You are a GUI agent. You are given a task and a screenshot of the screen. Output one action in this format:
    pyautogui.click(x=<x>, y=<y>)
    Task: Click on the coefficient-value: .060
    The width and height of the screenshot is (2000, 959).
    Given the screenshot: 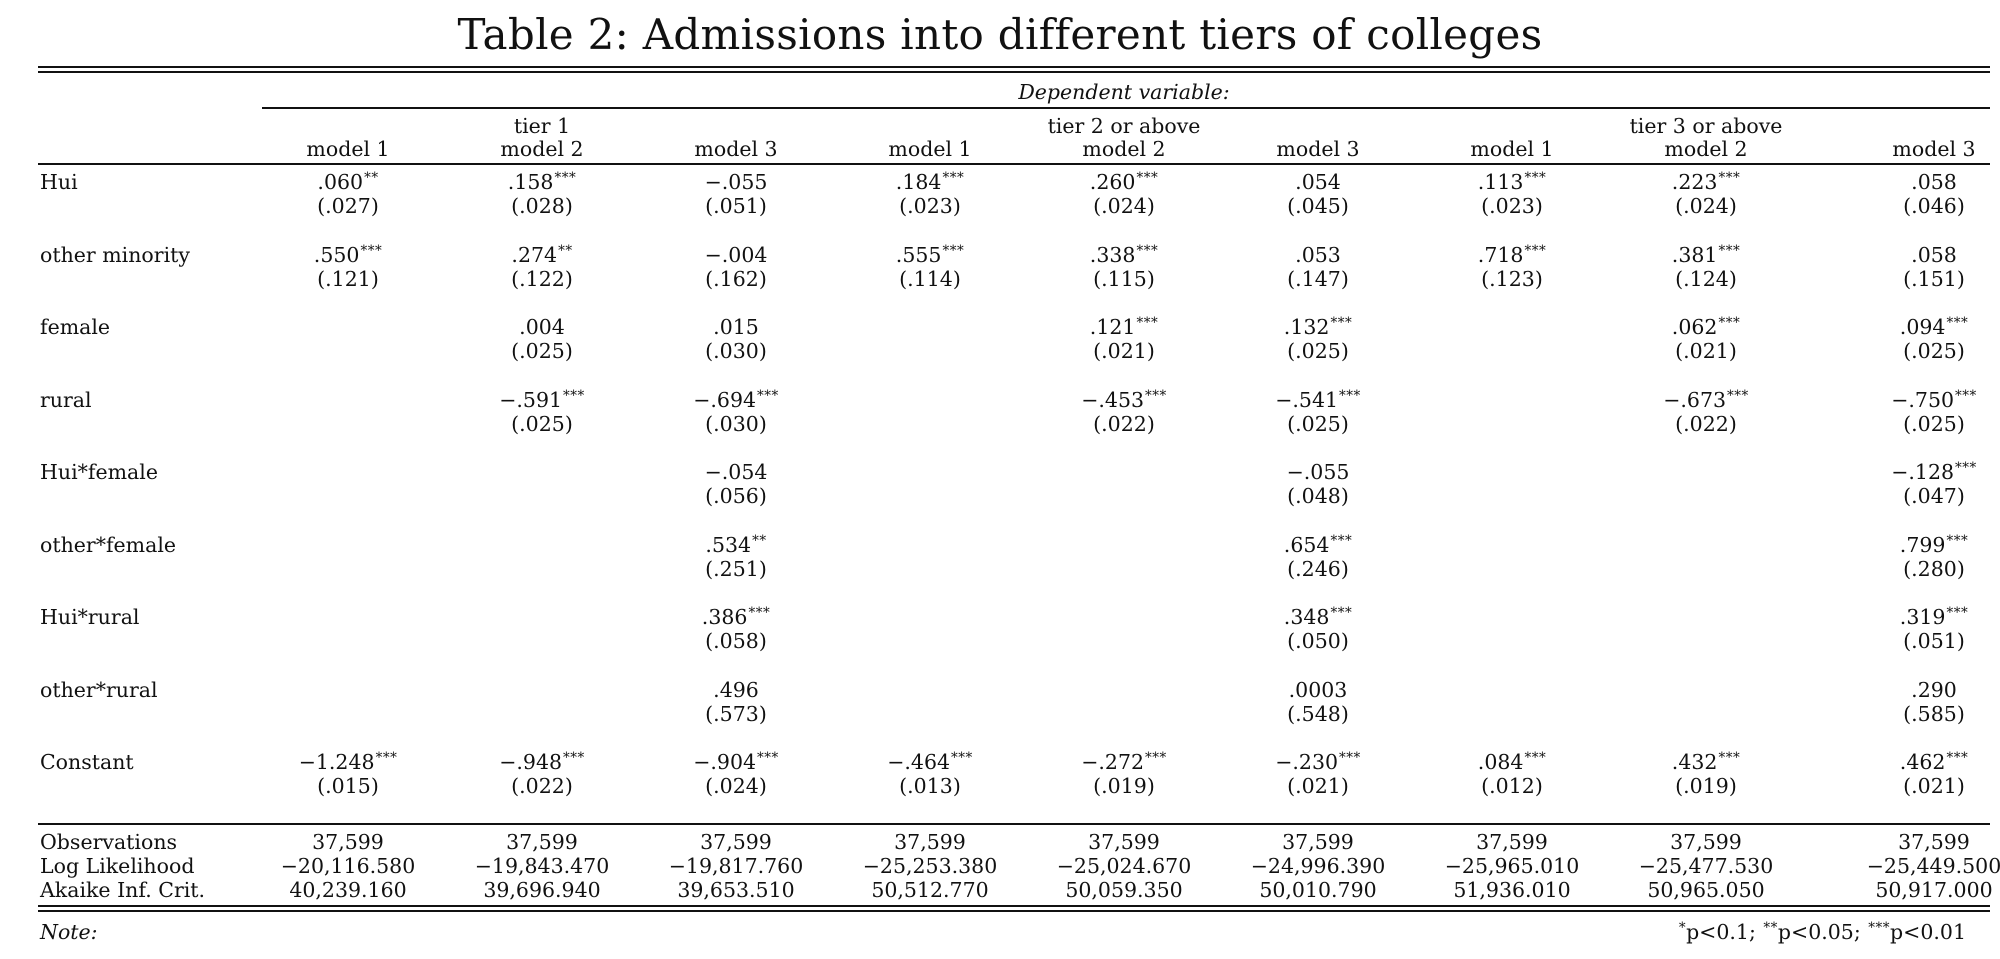 What is the action you would take?
    pyautogui.click(x=340, y=182)
    